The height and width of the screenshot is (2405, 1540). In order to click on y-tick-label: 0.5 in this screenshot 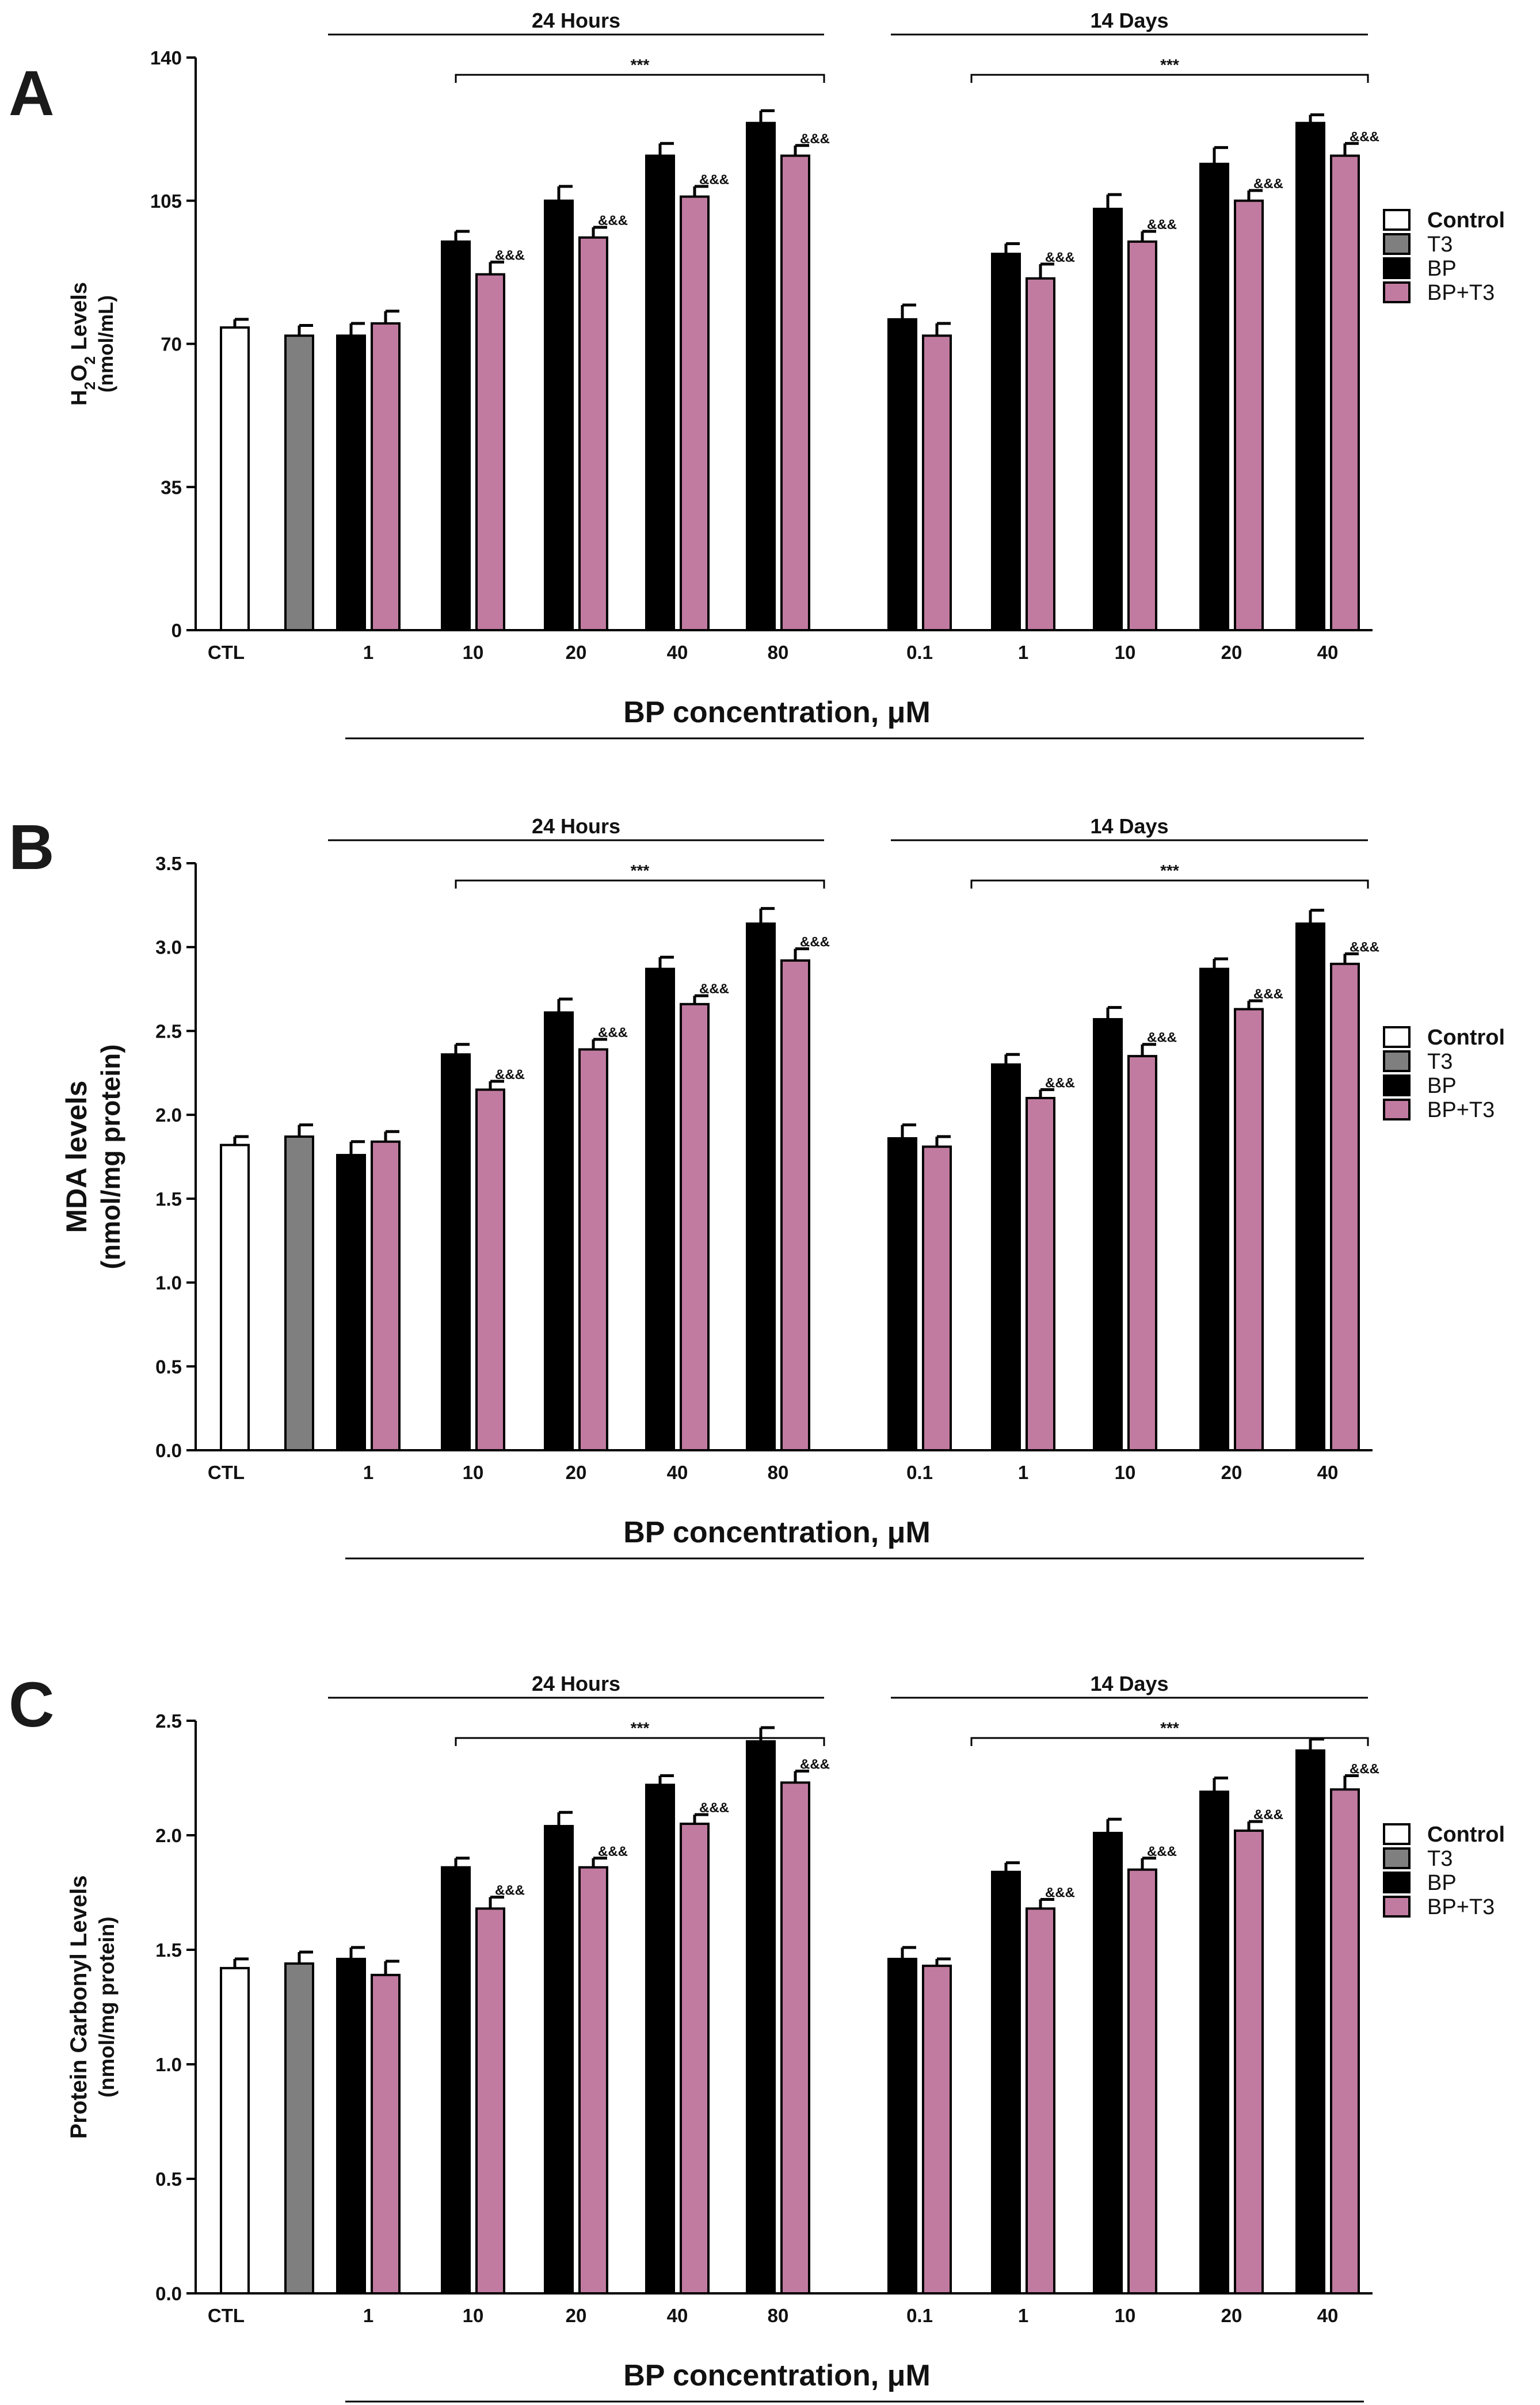, I will do `click(168, 2179)`.